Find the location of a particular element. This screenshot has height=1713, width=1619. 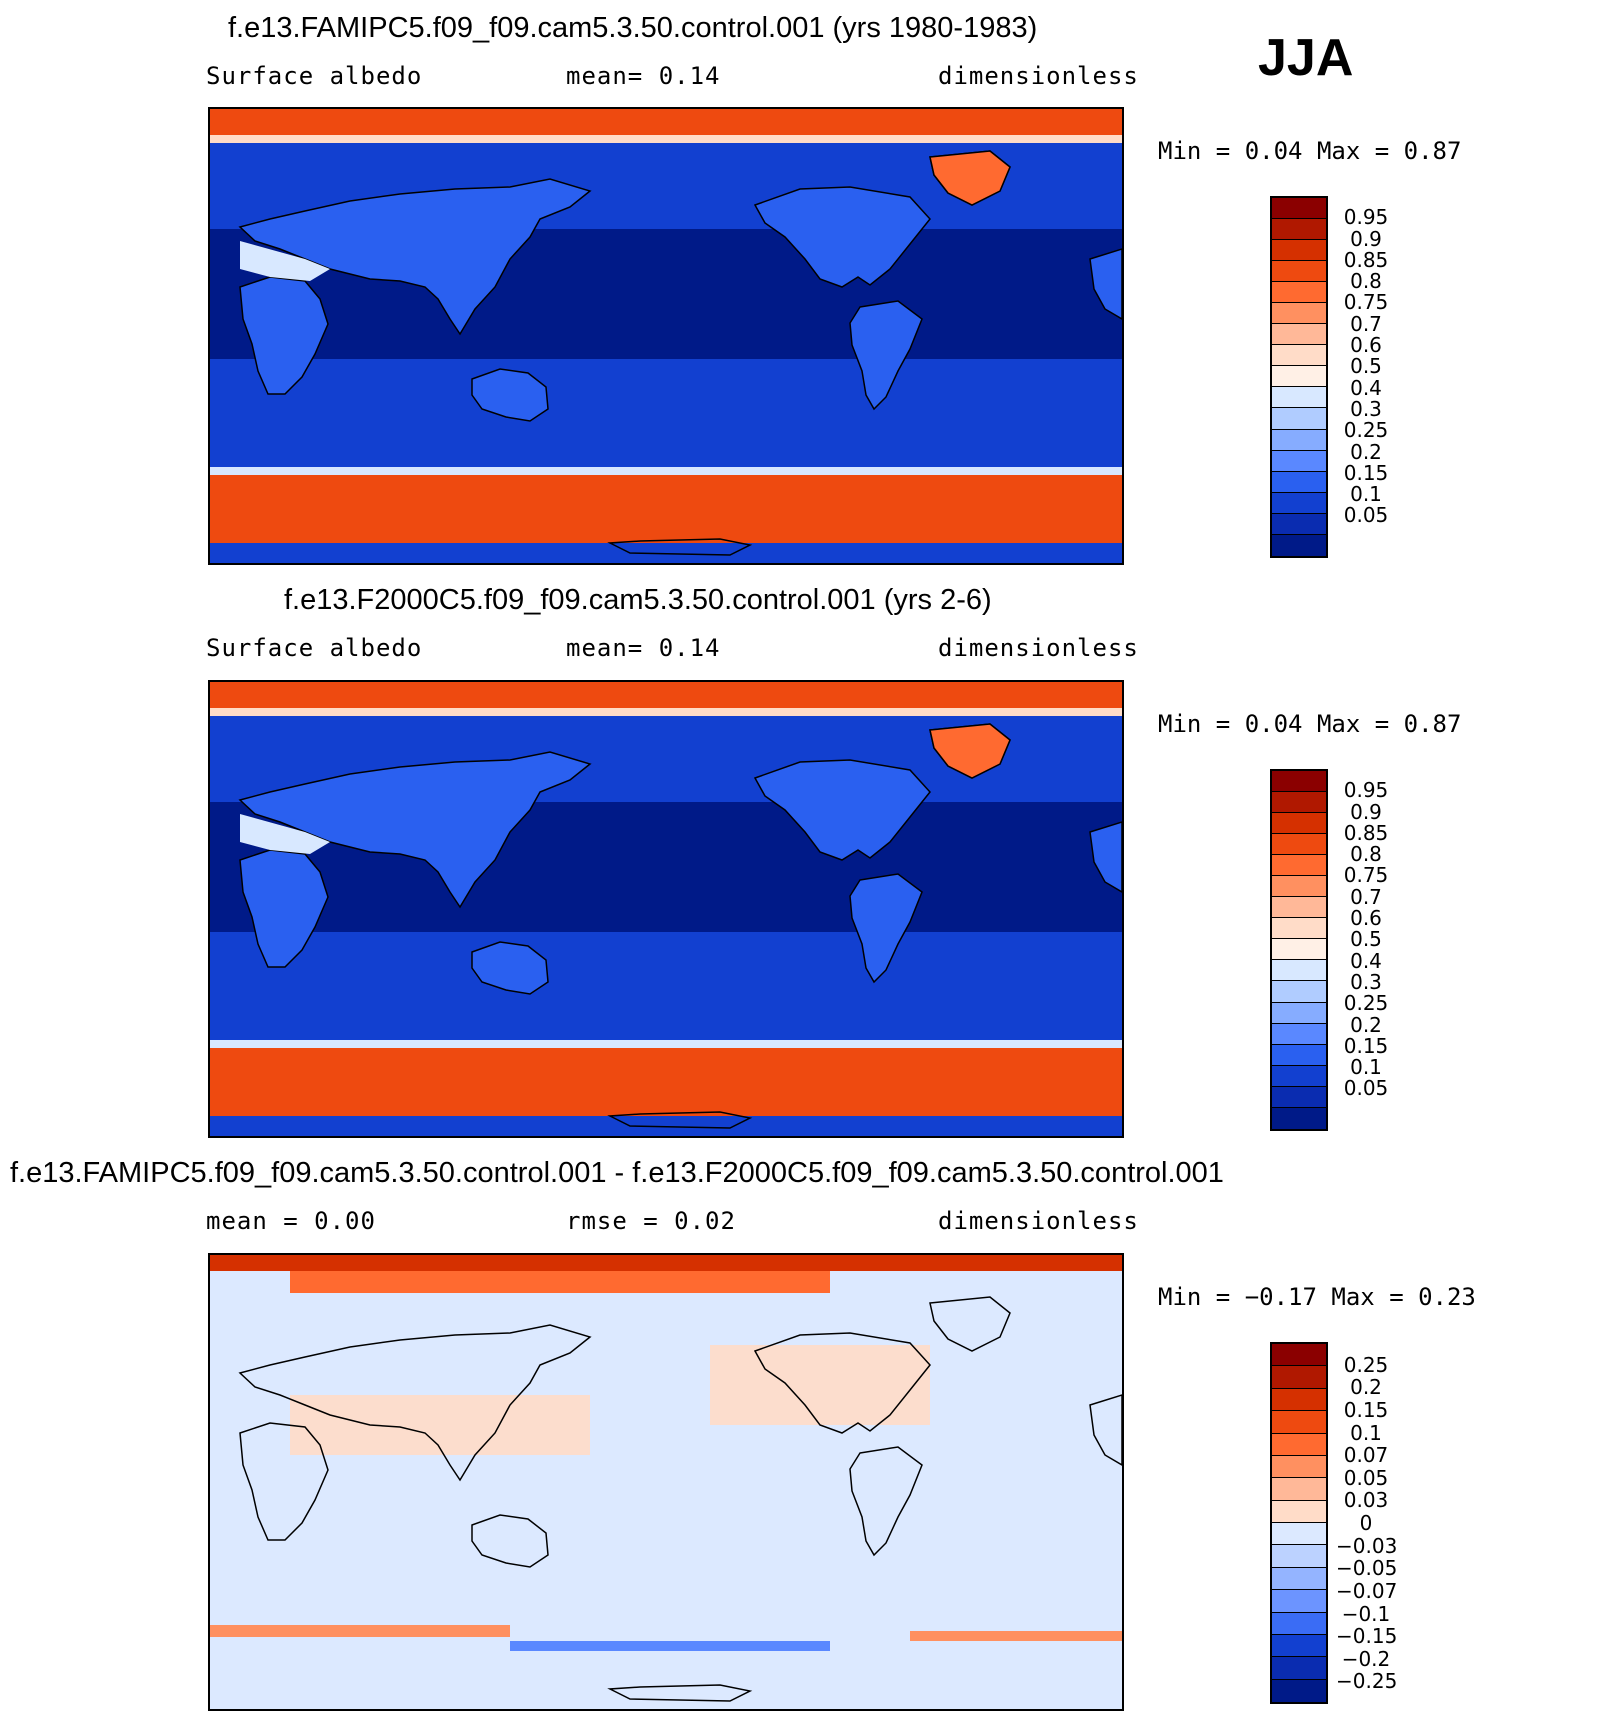

panel-2-mean: mean= 0.14 is located at coordinates (643, 648).